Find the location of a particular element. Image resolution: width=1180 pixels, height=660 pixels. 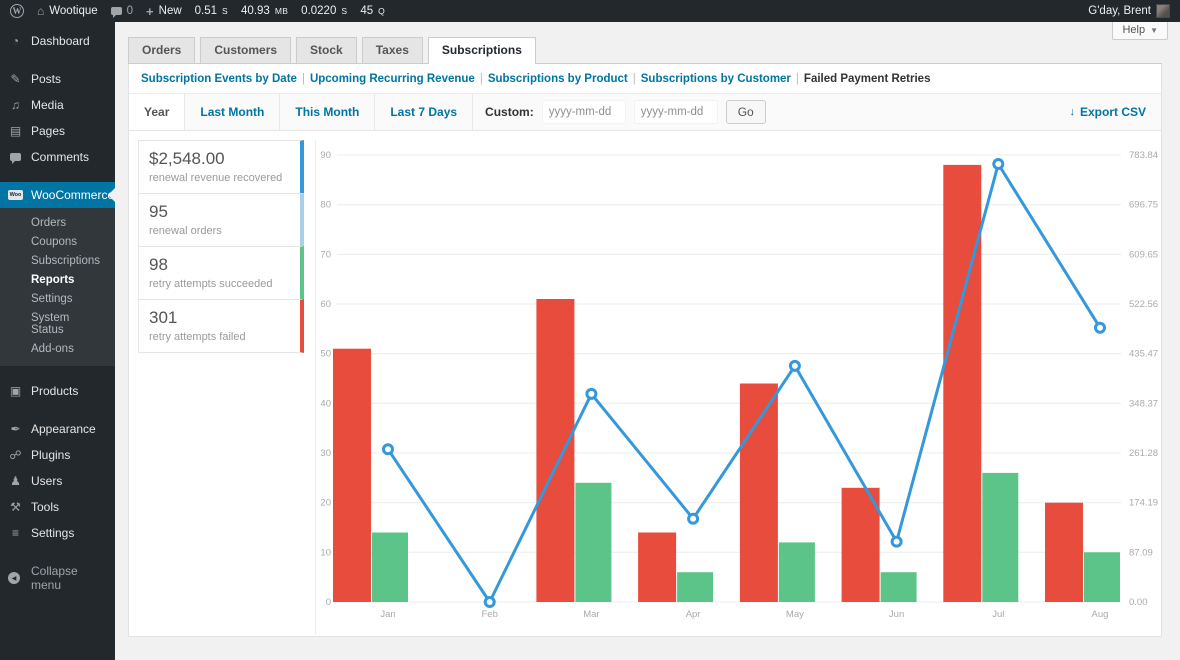

sidebar-item-settings: ≡ Settings is located at coordinates (57, 533).